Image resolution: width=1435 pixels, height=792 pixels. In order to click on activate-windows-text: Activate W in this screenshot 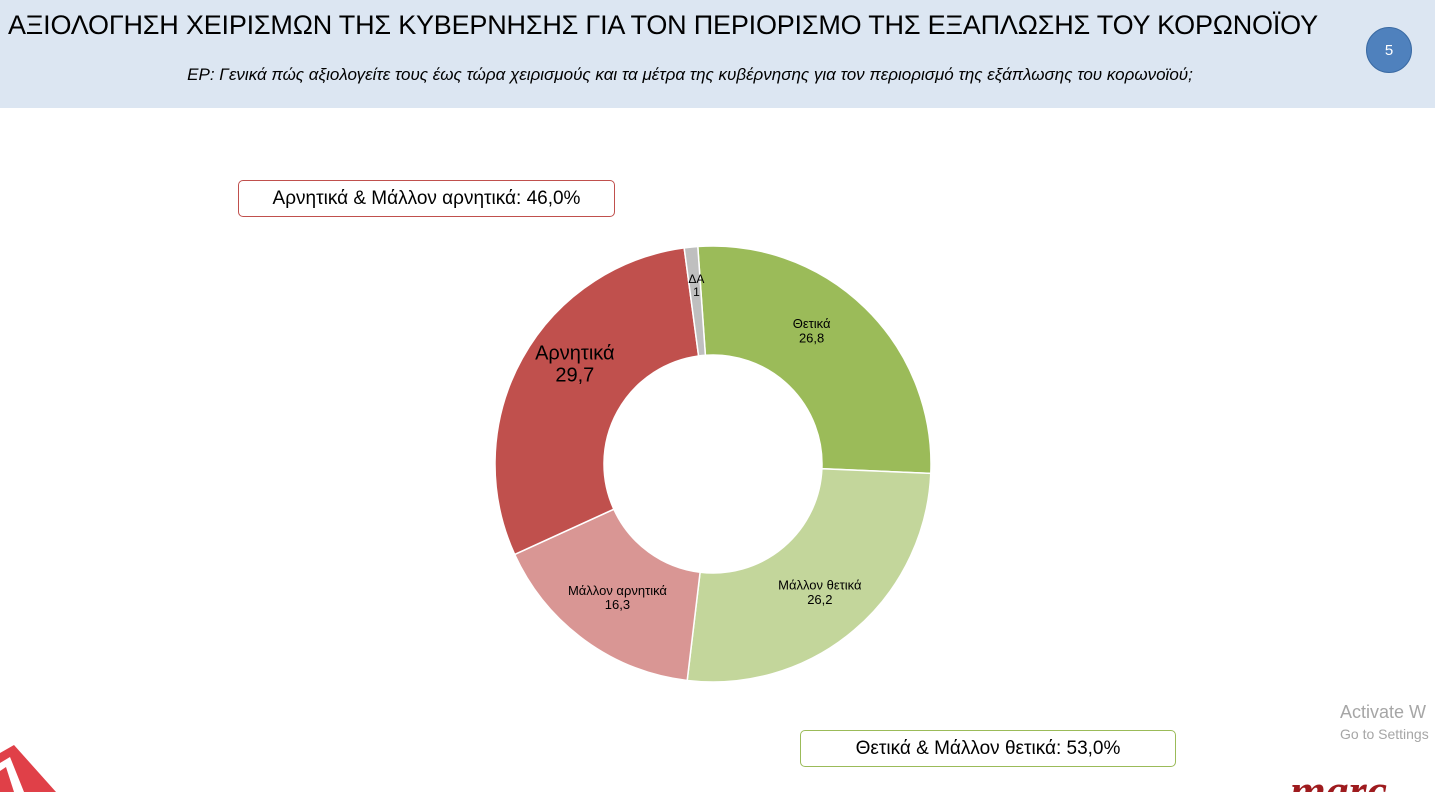, I will do `click(1383, 712)`.